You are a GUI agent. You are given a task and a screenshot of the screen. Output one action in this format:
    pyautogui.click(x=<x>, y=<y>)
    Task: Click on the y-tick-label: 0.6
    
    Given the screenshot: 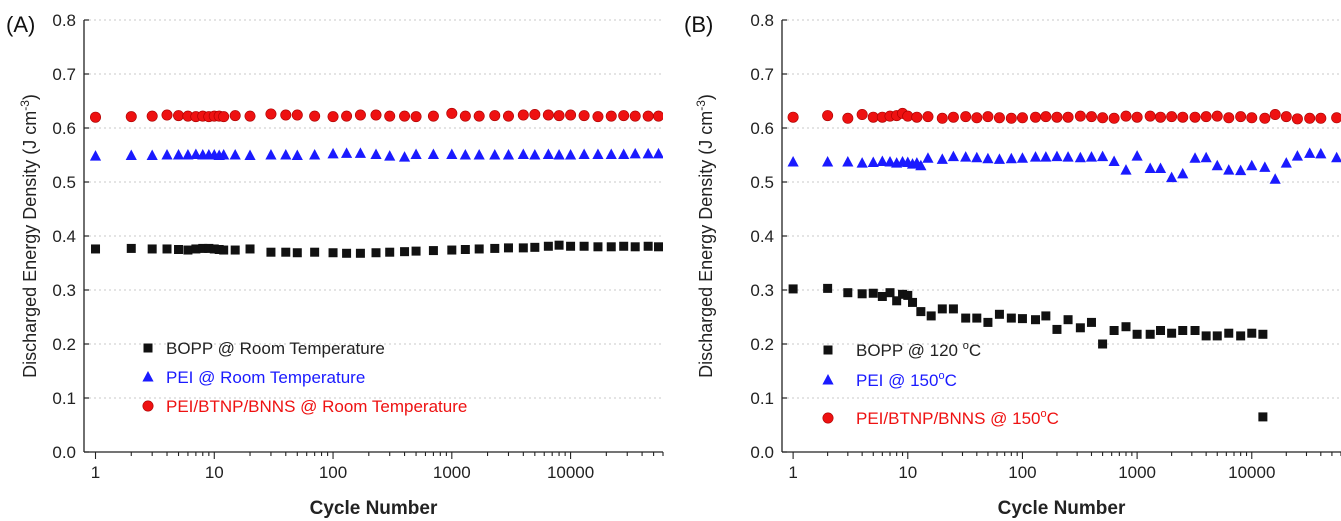 What is the action you would take?
    pyautogui.click(x=762, y=128)
    